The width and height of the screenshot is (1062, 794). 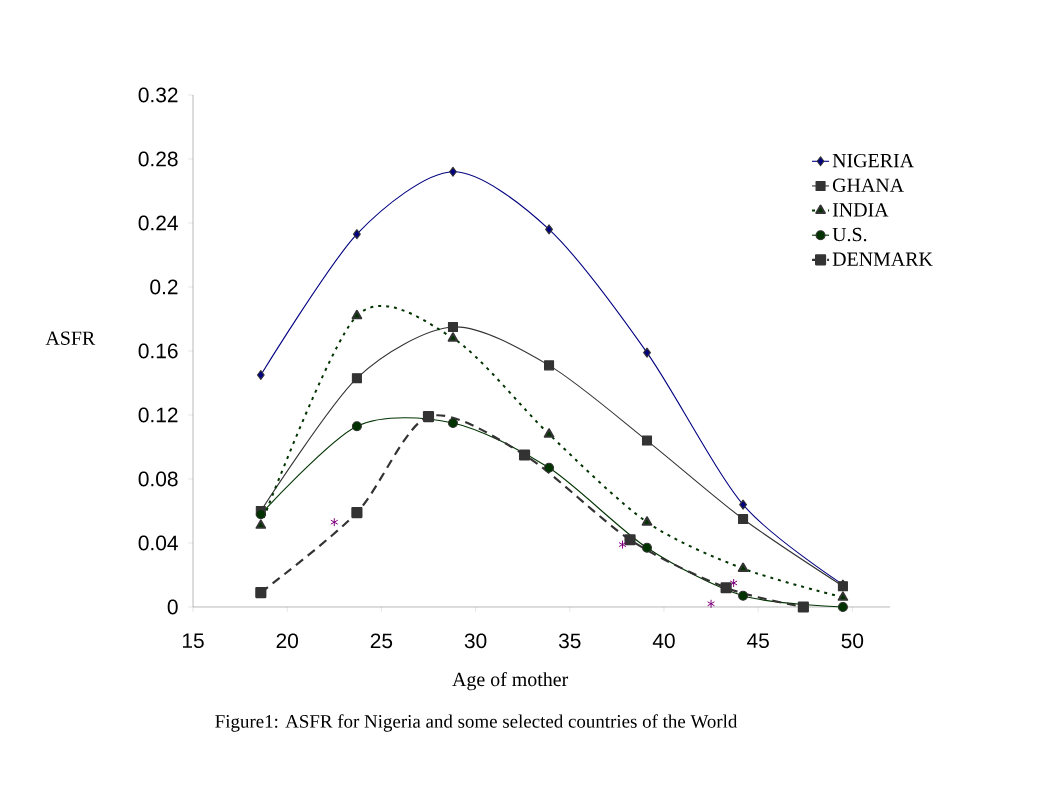 I want to click on x-axis-title: Age of mother, so click(x=510, y=681).